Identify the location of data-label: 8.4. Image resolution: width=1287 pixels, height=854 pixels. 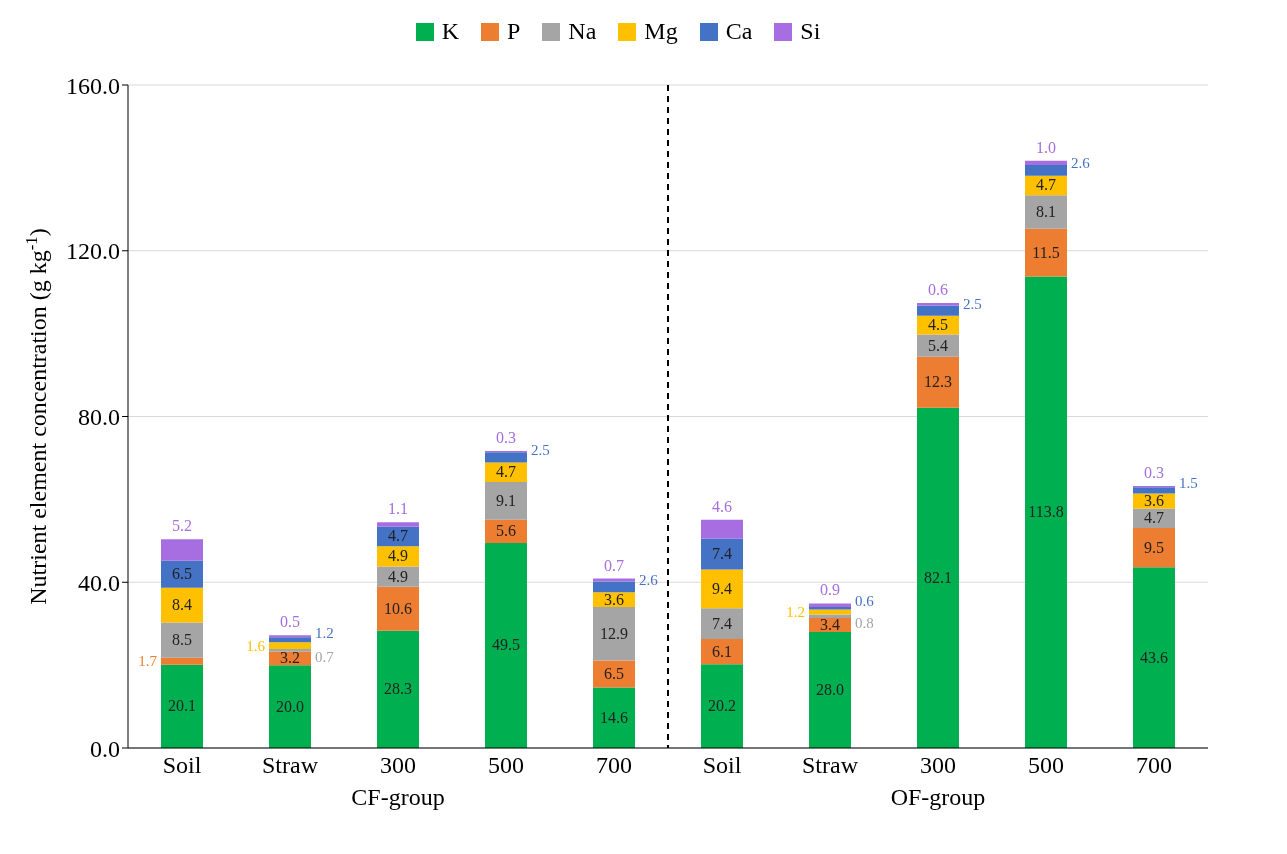
(182, 605).